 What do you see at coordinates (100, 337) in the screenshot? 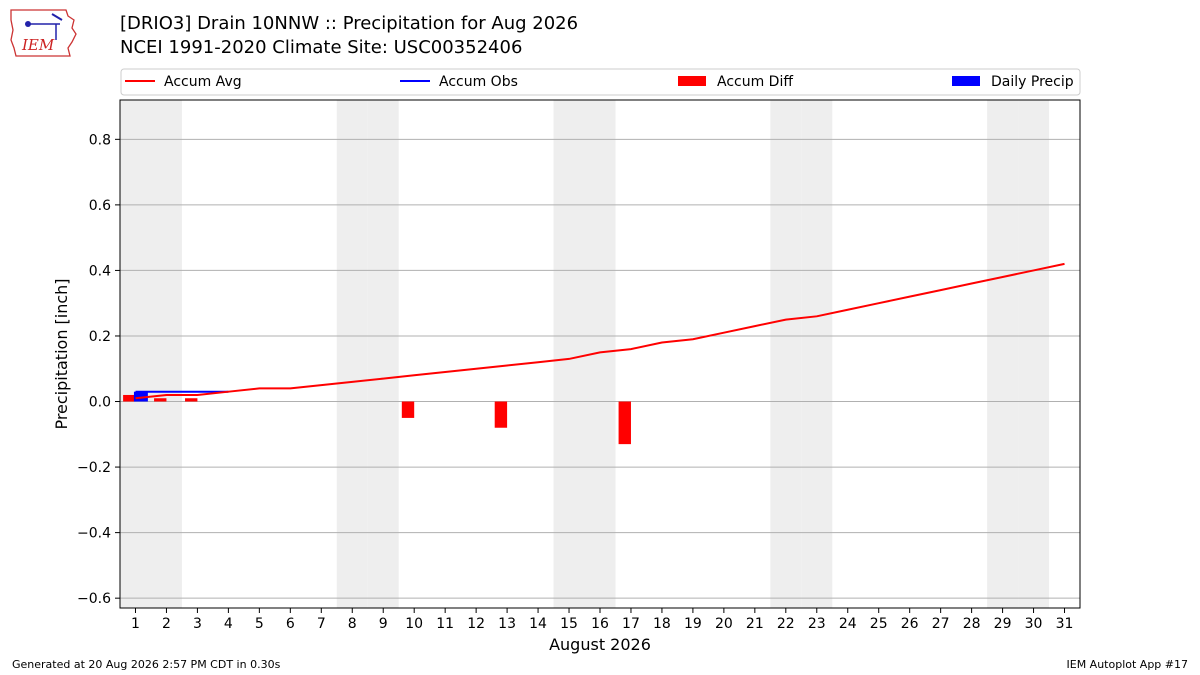
I see `y-tick-label: 0.2` at bounding box center [100, 337].